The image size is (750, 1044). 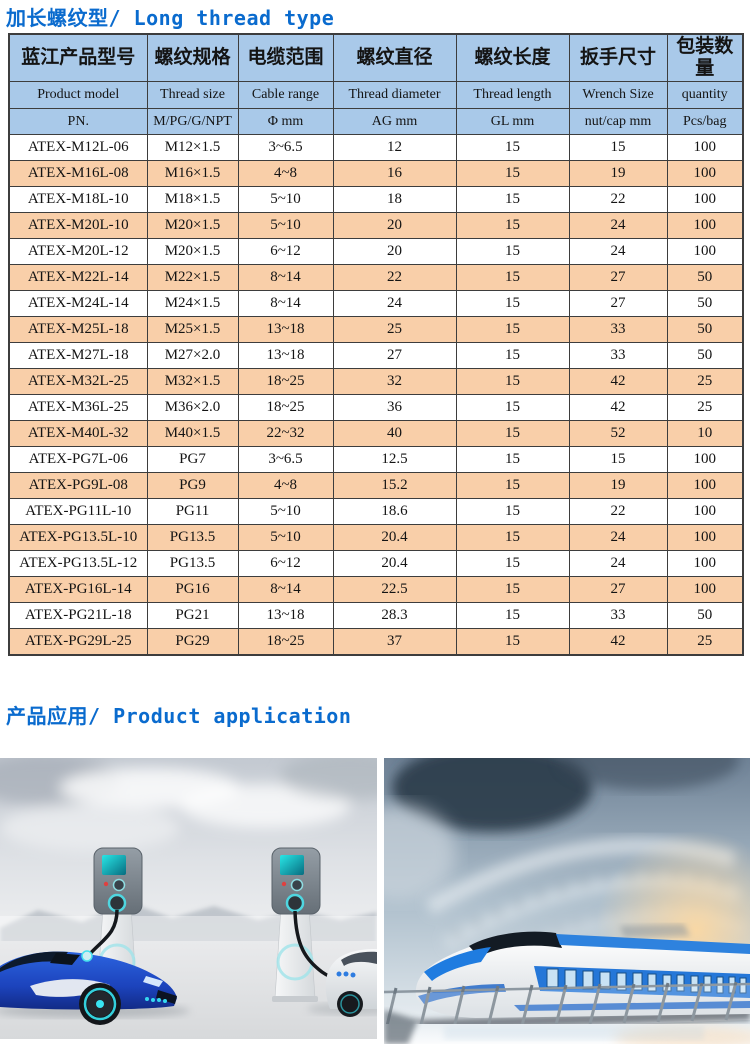 What do you see at coordinates (342, 982) in the screenshot?
I see `white-car` at bounding box center [342, 982].